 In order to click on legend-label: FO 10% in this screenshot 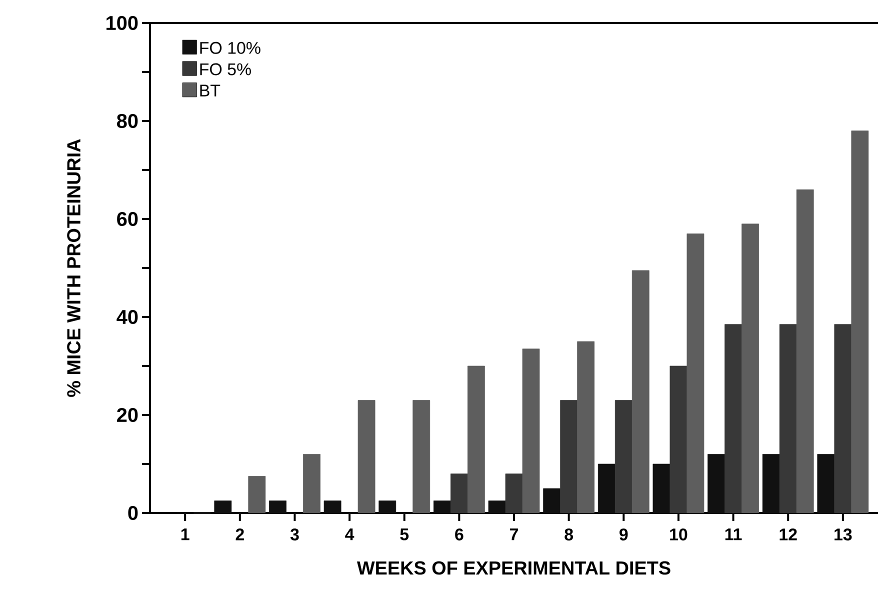, I will do `click(230, 48)`.